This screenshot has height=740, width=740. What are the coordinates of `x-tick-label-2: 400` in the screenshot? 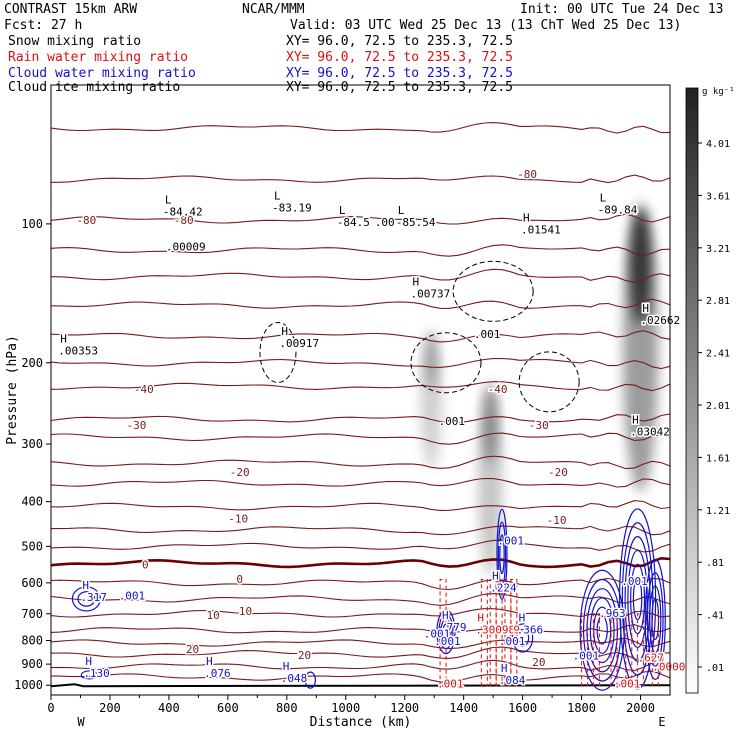 It's located at (169, 708).